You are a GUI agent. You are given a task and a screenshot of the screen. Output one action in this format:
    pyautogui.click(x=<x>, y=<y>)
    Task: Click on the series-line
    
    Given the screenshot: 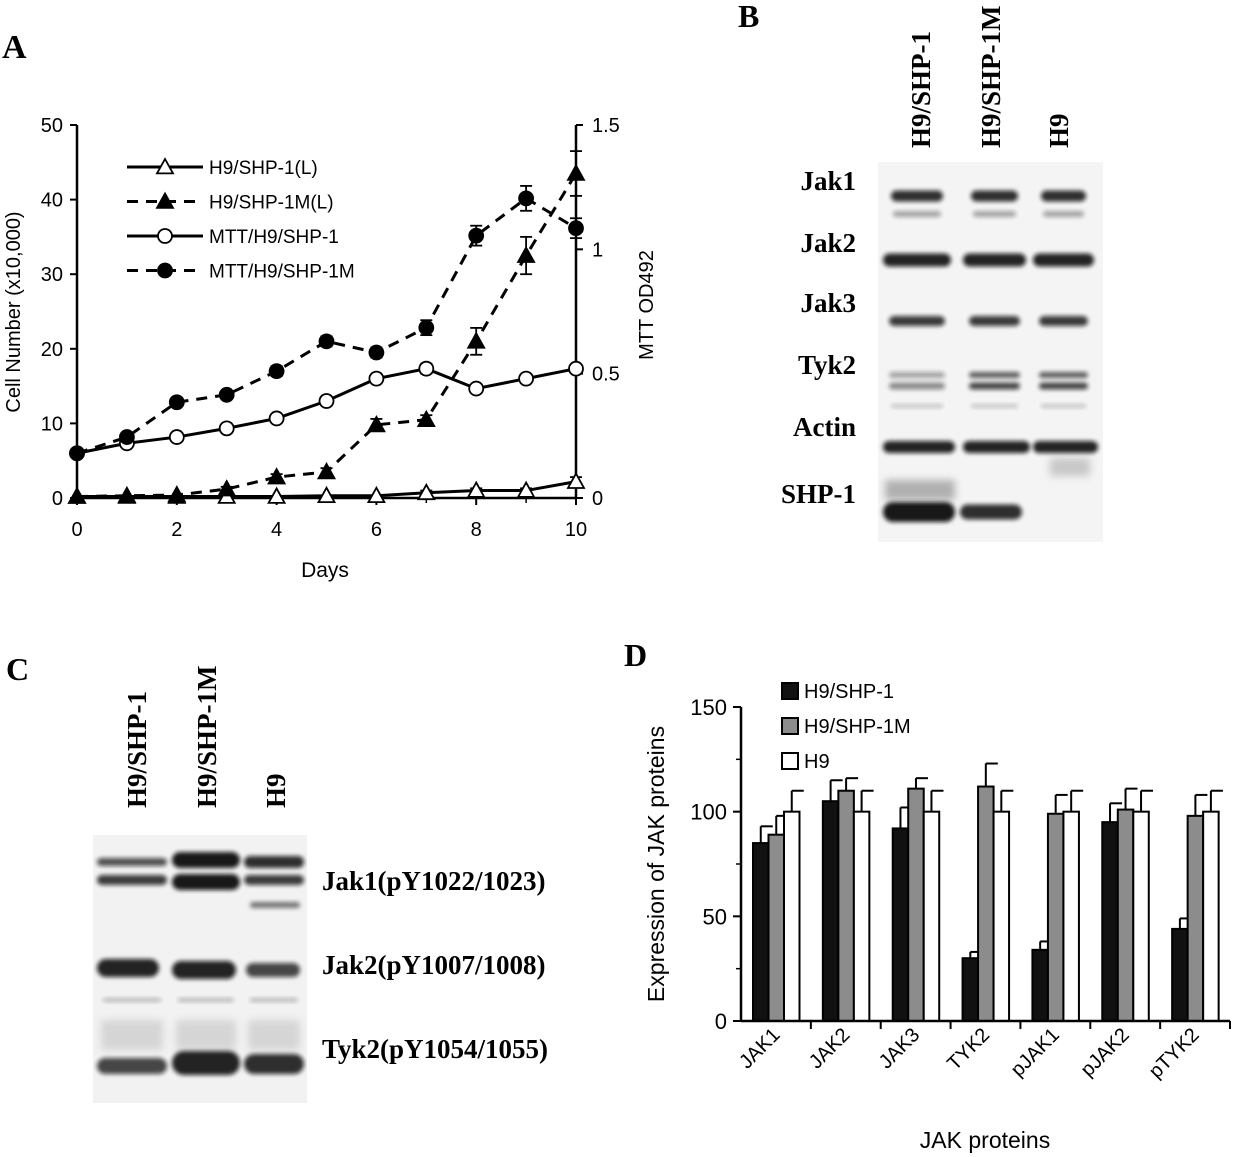 What is the action you would take?
    pyautogui.click(x=326, y=411)
    